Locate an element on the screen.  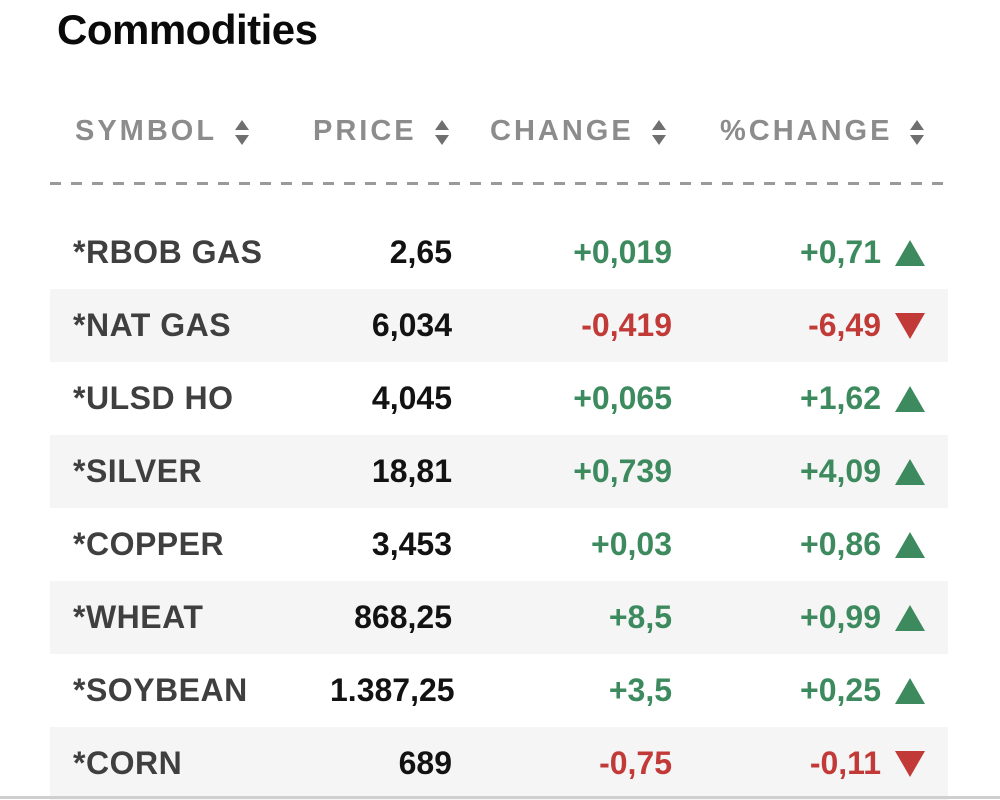
change-cell: -0,419 is located at coordinates (626, 325).